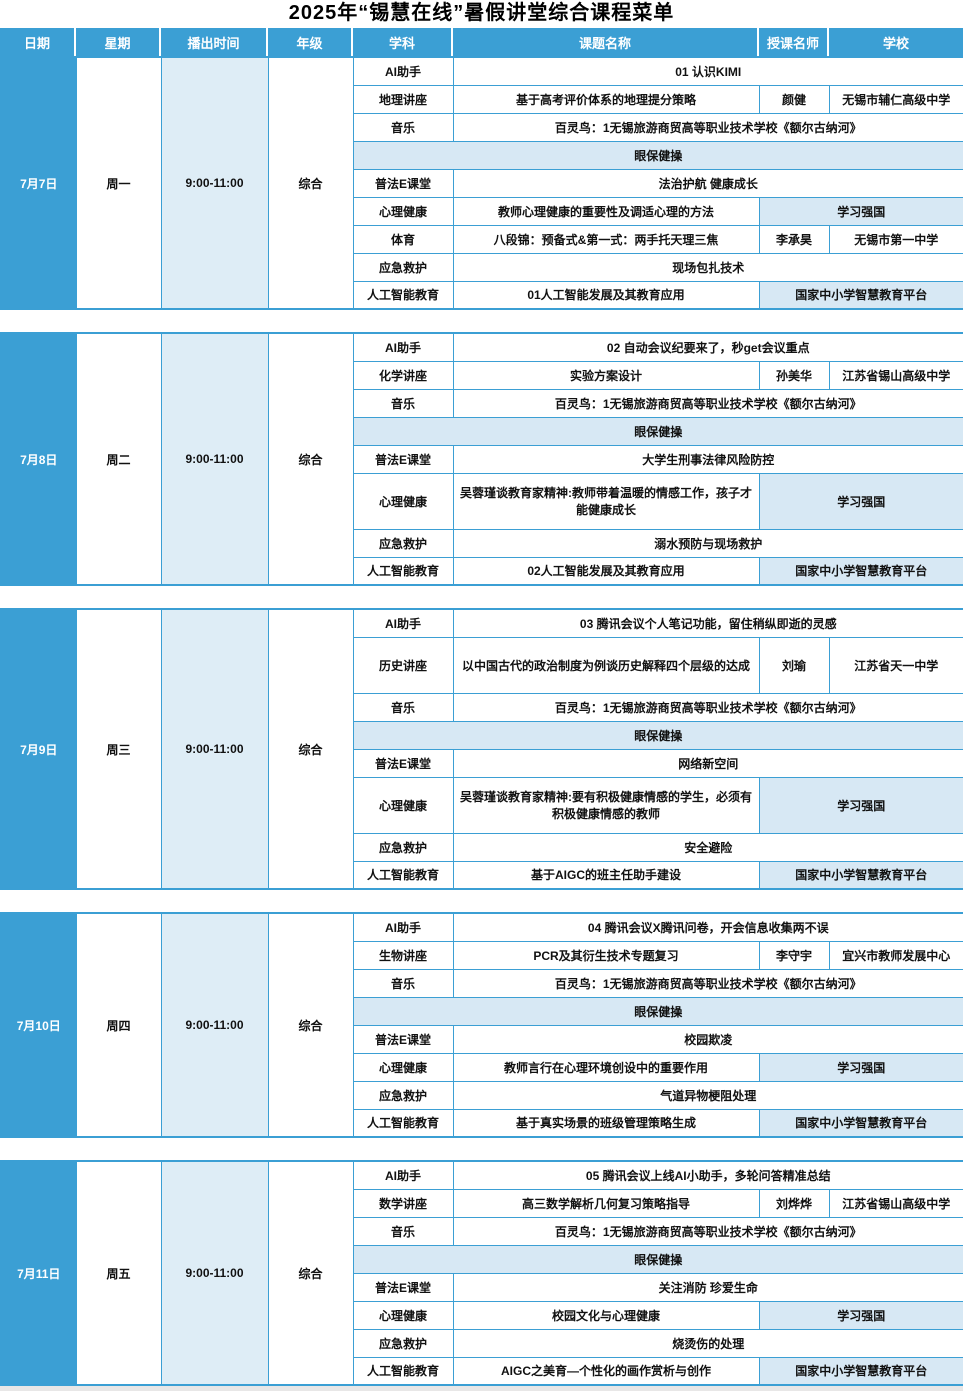 The width and height of the screenshot is (963, 1391). I want to click on topic-cell: 法治护航 健康成长, so click(707, 183).